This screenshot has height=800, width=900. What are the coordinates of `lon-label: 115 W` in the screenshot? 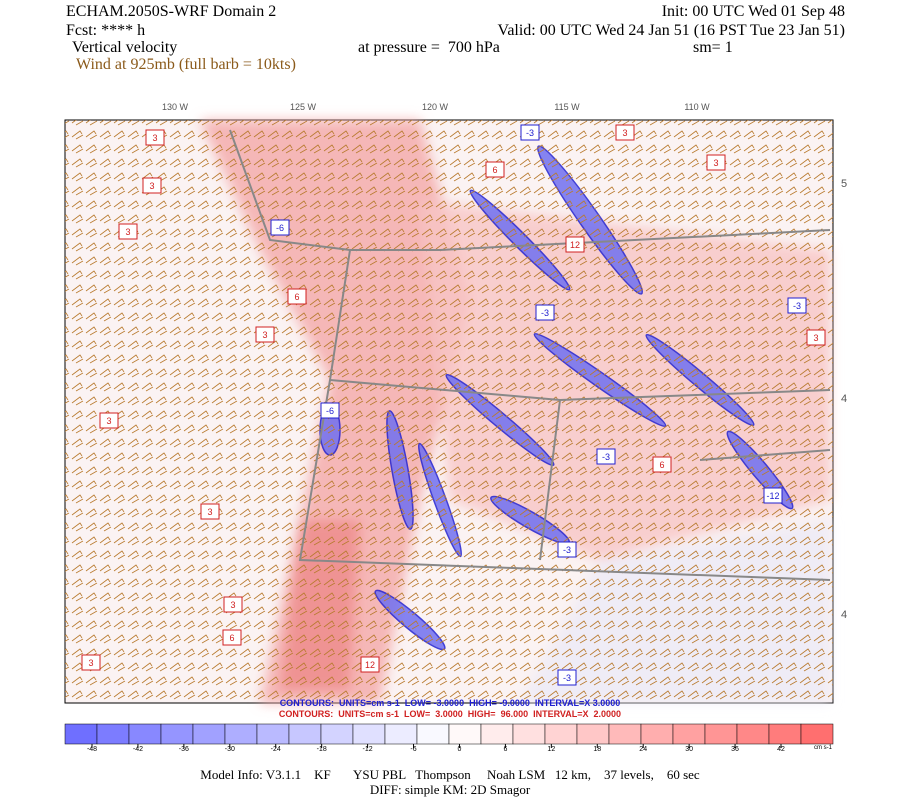 It's located at (567, 107).